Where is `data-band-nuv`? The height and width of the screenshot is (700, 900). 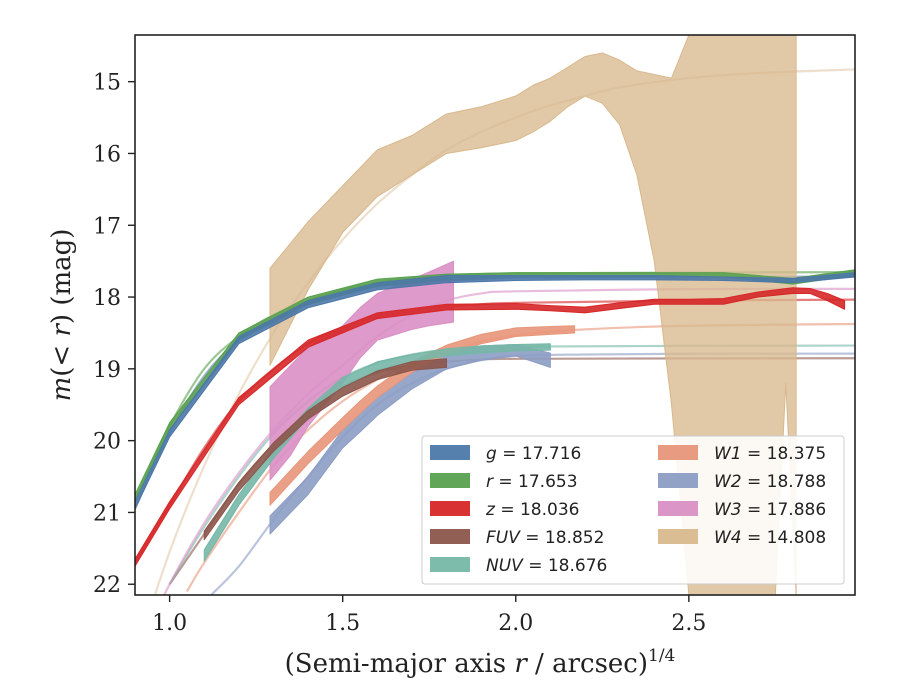 data-band-nuv is located at coordinates (377, 452).